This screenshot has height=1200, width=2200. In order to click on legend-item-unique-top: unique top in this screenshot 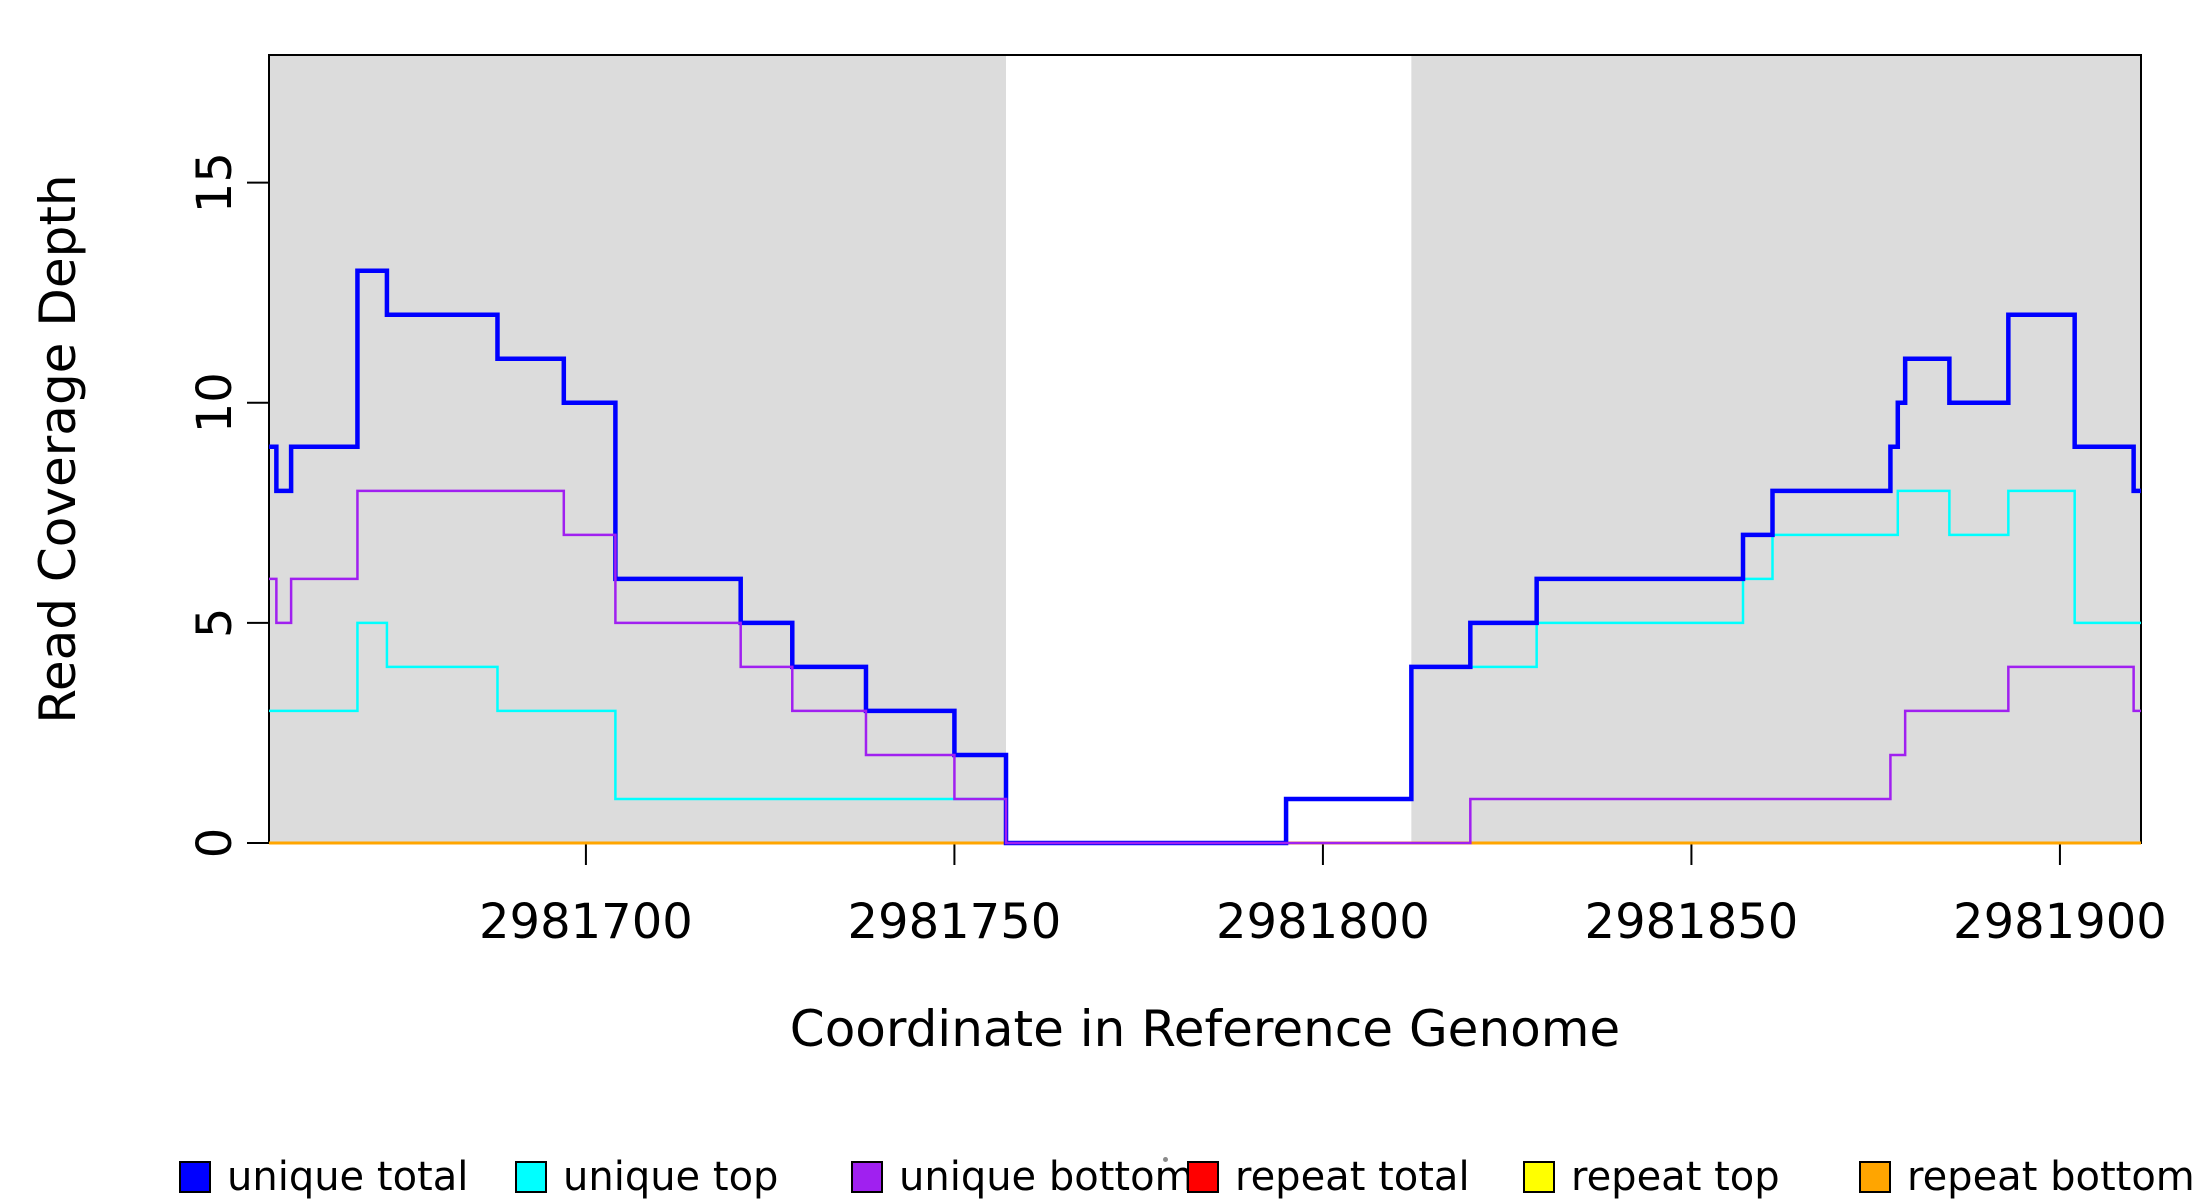, I will do `click(646, 1177)`.